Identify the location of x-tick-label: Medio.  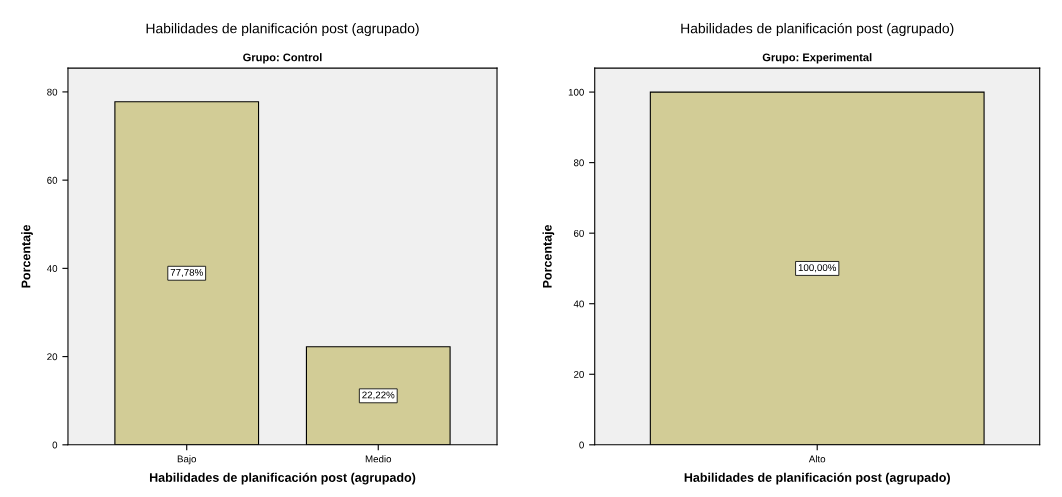
(378, 459).